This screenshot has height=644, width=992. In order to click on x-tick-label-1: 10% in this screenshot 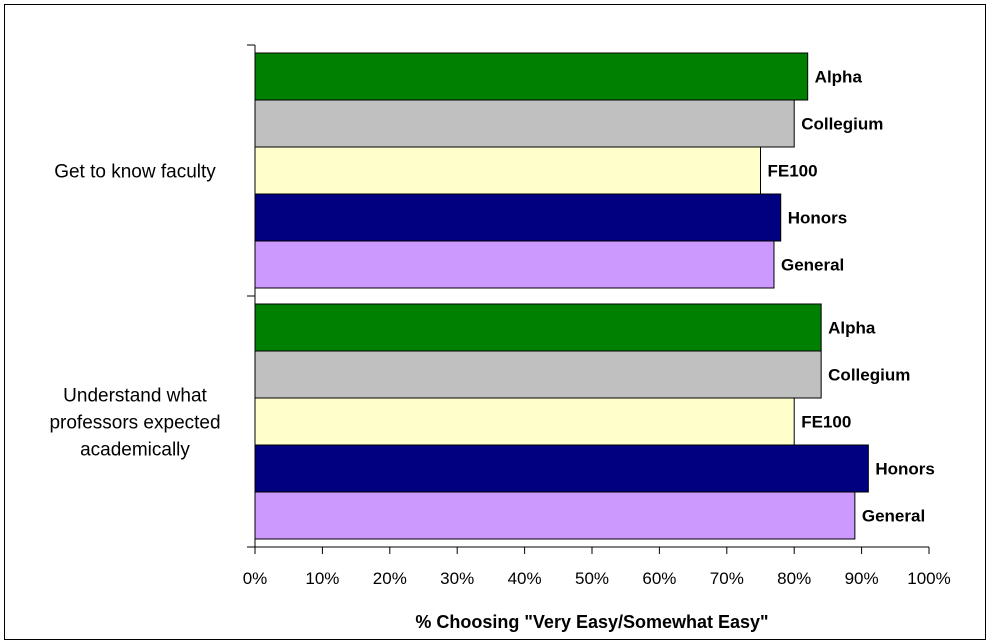, I will do `click(322, 578)`.